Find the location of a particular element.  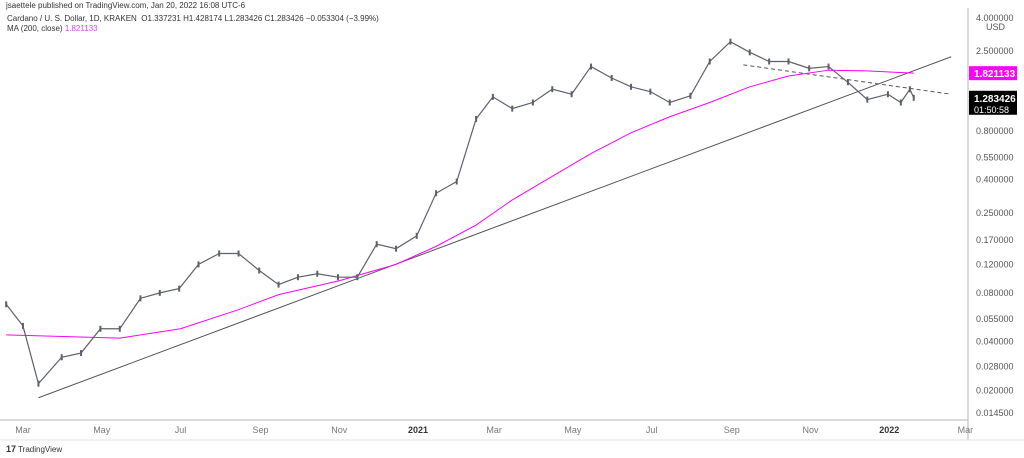

y-tick-label: 0.080000 is located at coordinates (995, 293).